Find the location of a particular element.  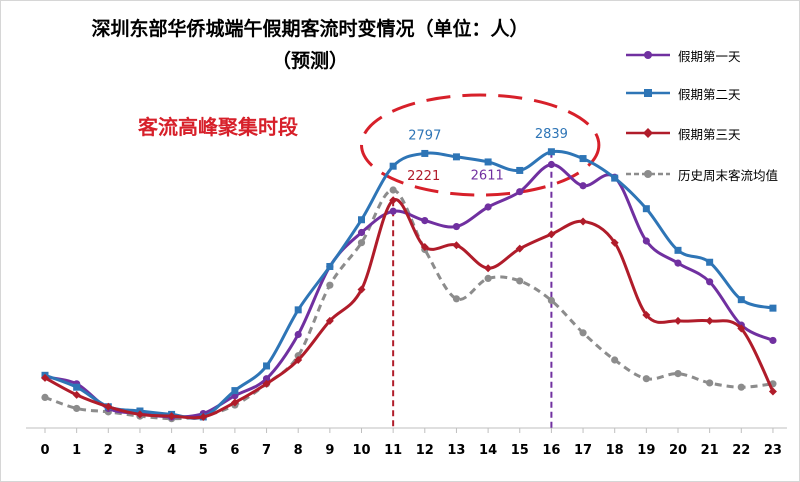

legend-label-day2: 假期第二天 is located at coordinates (709, 94).